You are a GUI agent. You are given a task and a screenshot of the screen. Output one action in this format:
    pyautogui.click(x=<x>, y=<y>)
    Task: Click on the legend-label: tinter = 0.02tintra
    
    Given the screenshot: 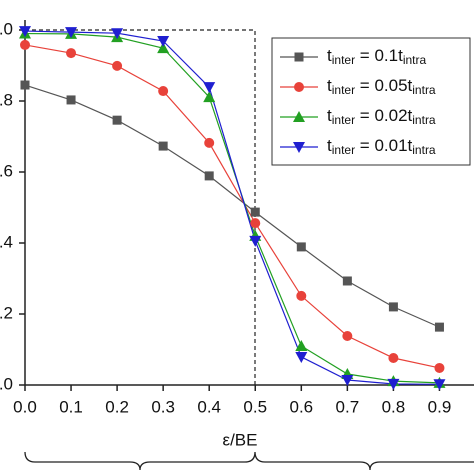 What is the action you would take?
    pyautogui.click(x=381, y=116)
    